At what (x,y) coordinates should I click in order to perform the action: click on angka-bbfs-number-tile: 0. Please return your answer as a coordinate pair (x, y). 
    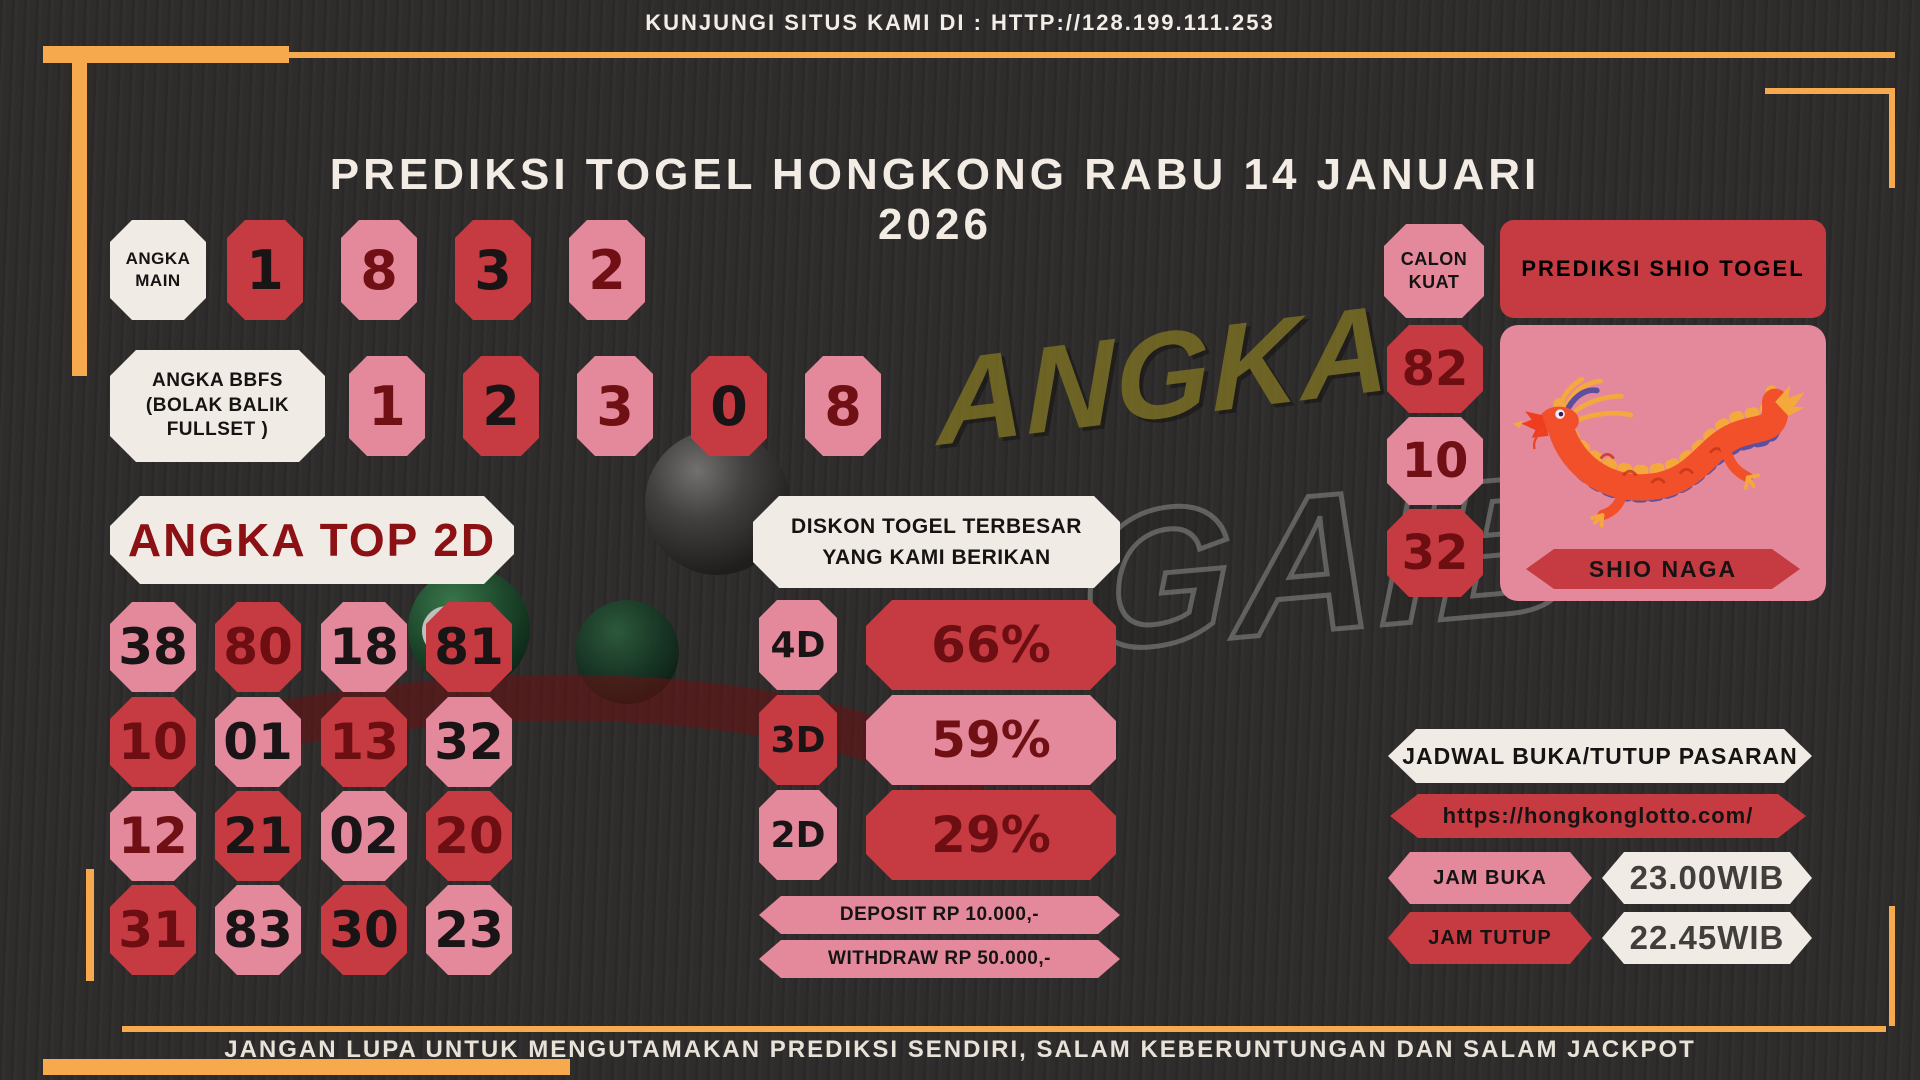
    Looking at the image, I should click on (729, 406).